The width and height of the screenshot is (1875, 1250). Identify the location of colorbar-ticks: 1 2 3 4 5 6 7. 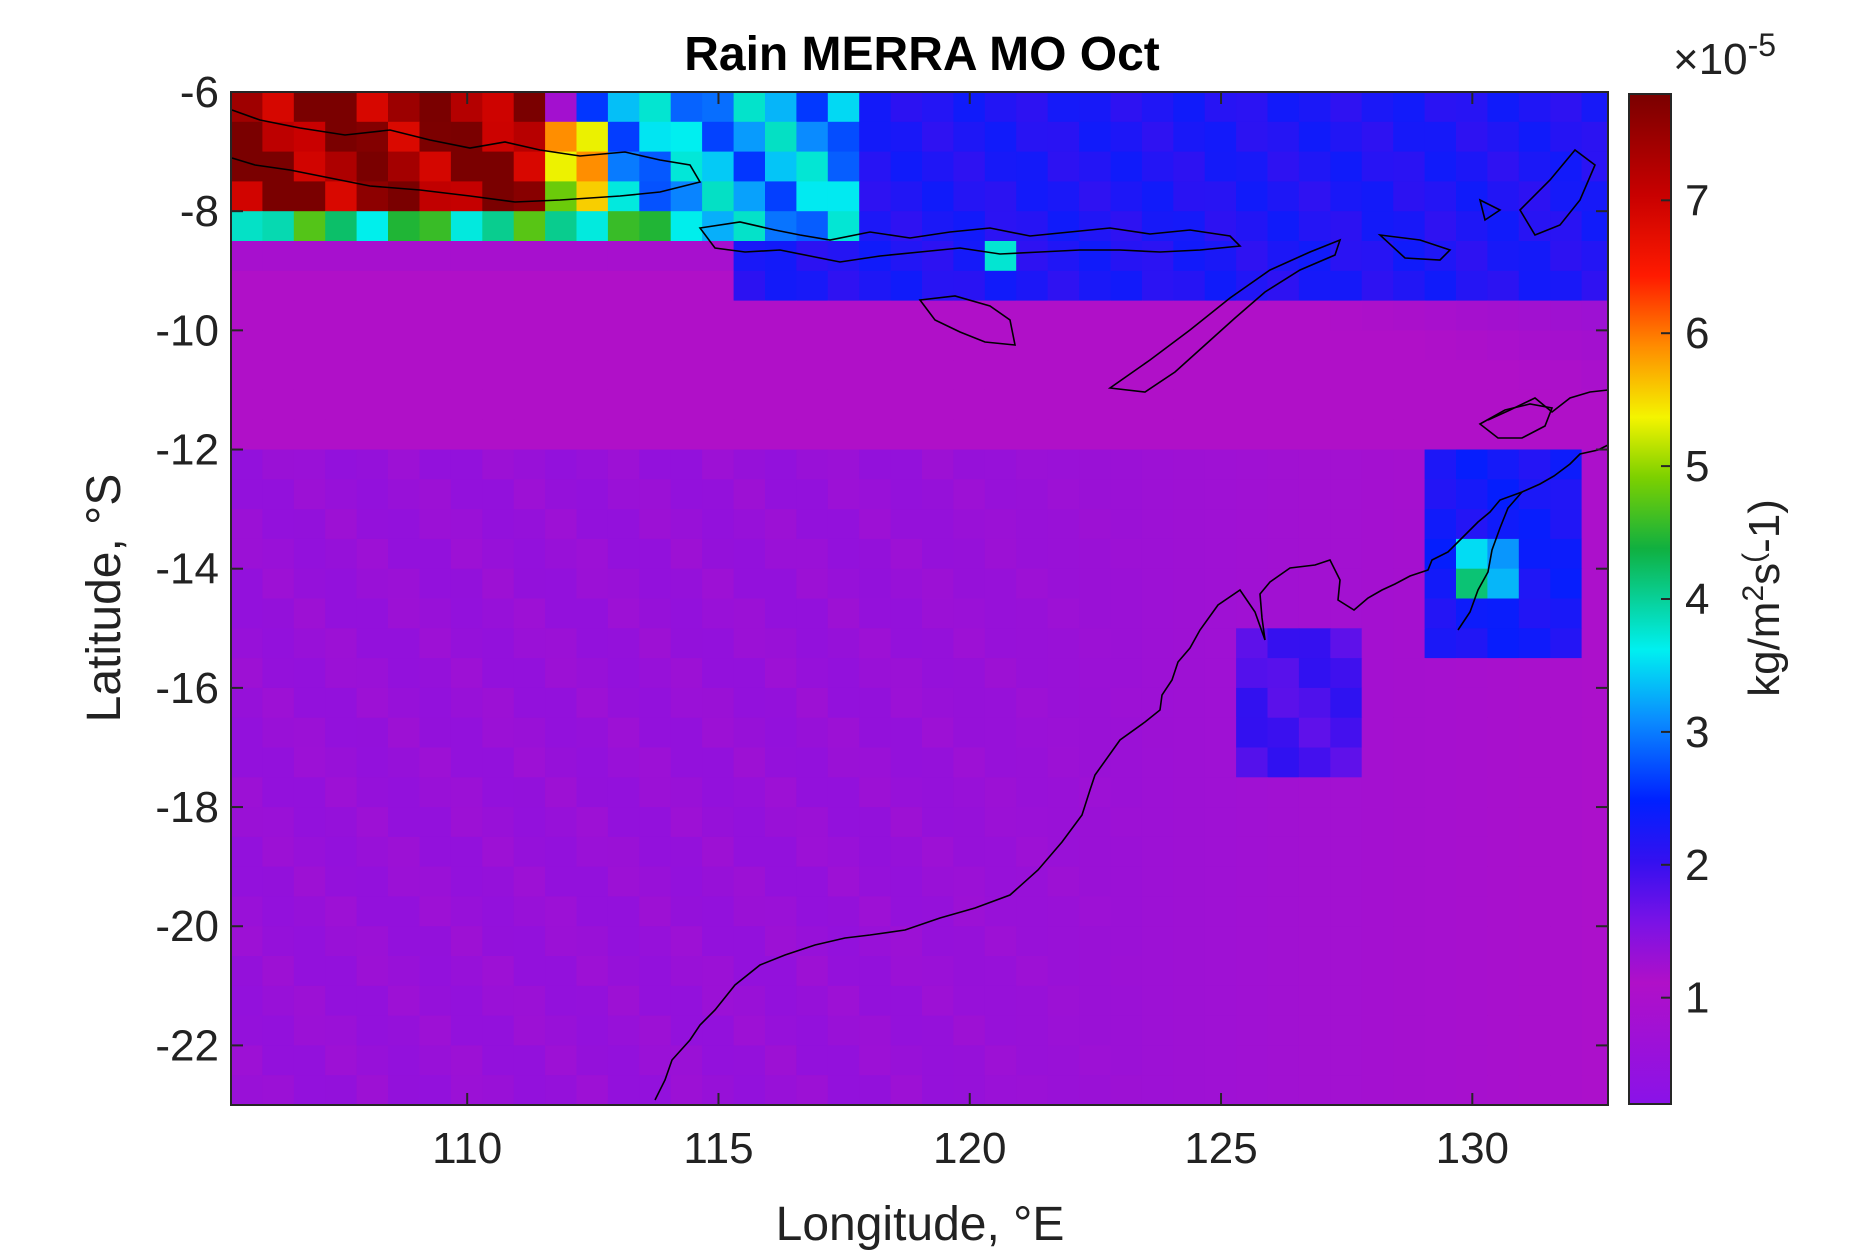
(1685, 599).